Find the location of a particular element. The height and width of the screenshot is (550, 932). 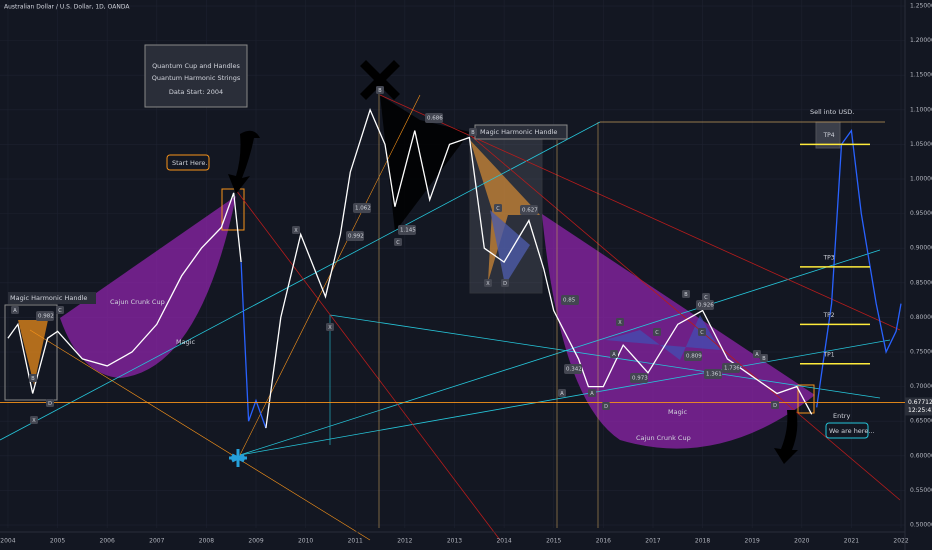

harmonic-pattern is located at coordinates (400, 205).